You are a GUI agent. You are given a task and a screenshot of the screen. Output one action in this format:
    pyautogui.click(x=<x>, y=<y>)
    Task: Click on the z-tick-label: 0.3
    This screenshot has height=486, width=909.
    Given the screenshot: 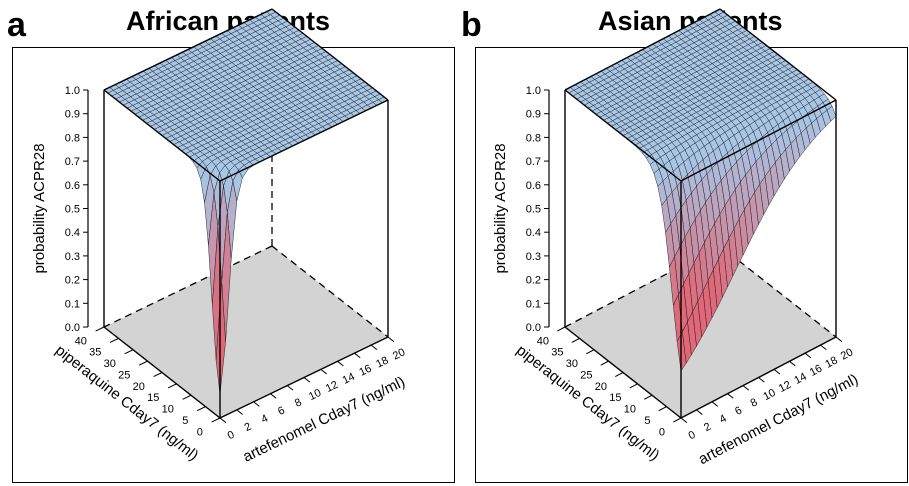 What is the action you would take?
    pyautogui.click(x=533, y=257)
    